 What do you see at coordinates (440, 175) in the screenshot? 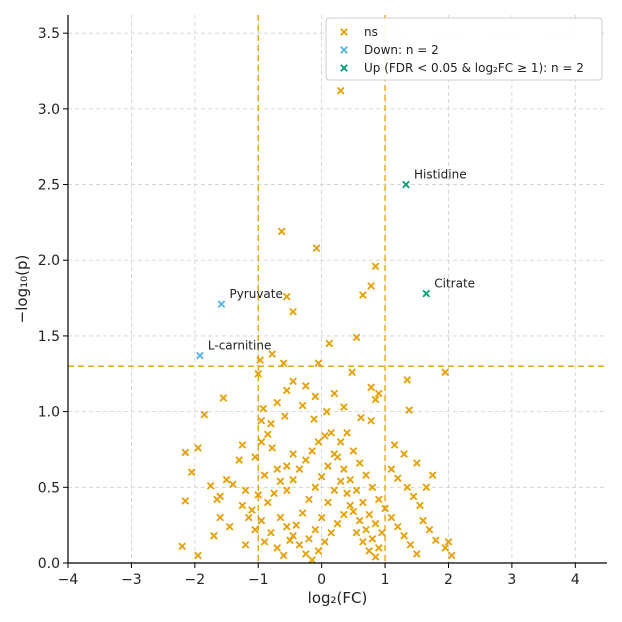
I see `annotation-label: Histidine` at bounding box center [440, 175].